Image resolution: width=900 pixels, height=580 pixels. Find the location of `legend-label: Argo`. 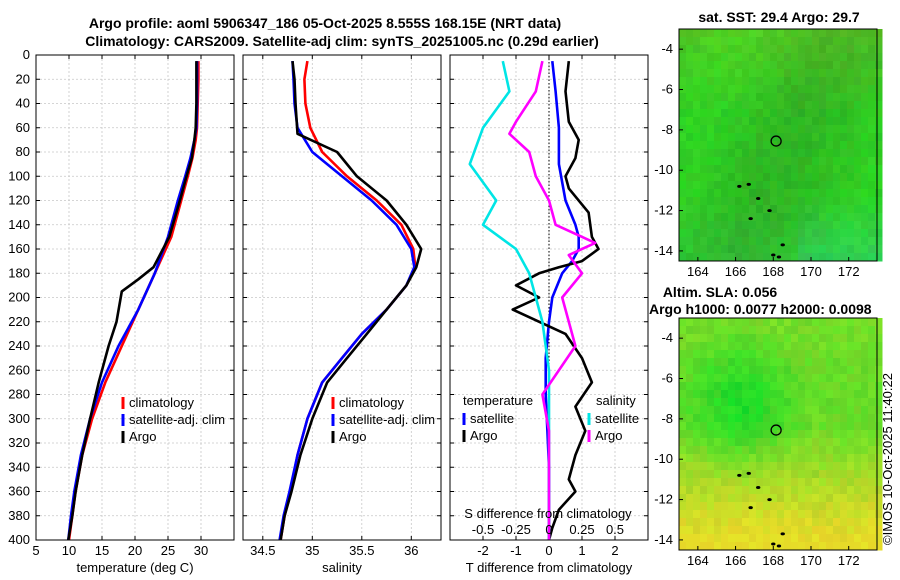

legend-label: Argo is located at coordinates (483, 435).